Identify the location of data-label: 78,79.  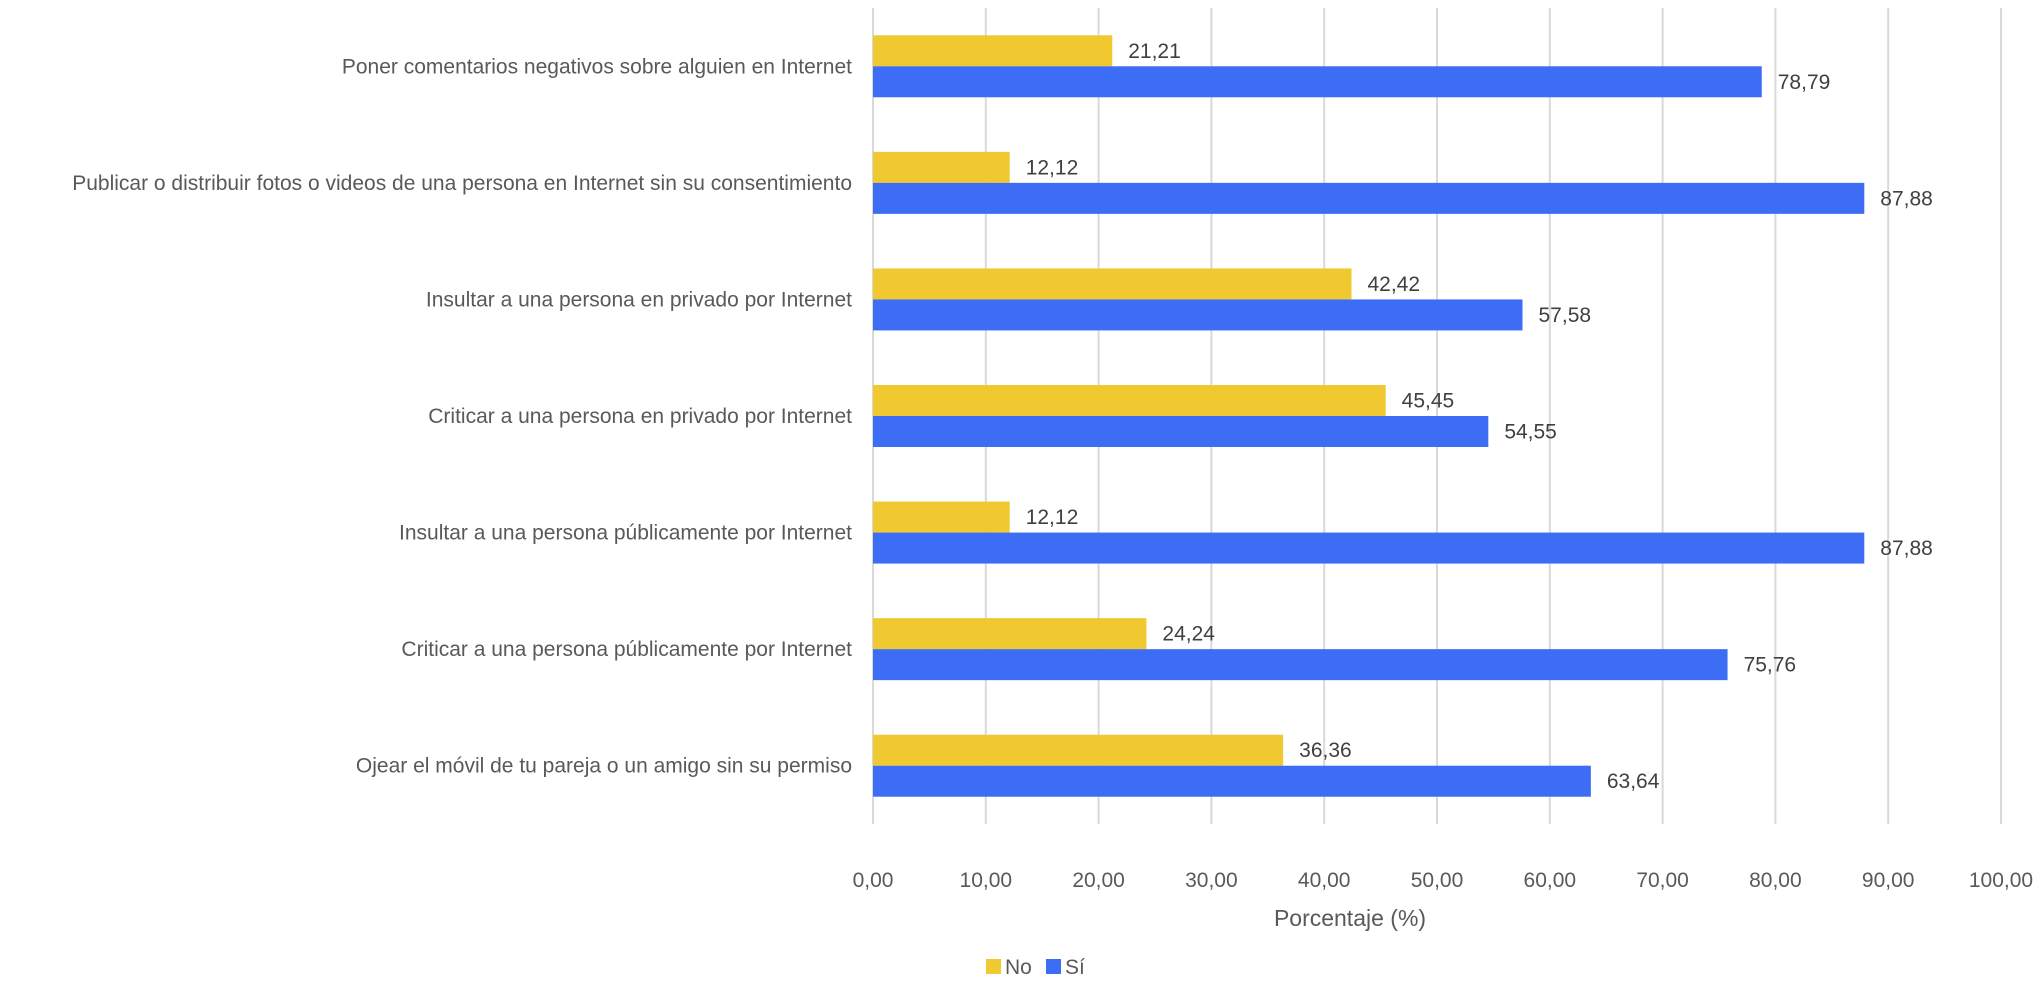
(1804, 82).